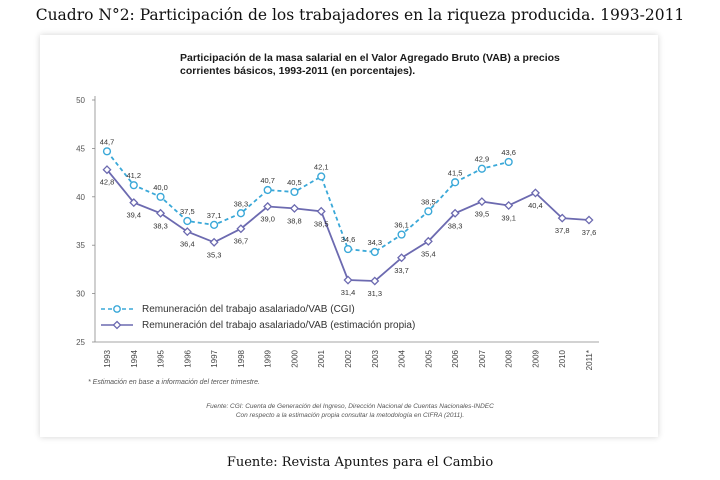 This screenshot has height=480, width=720. What do you see at coordinates (589, 232) in the screenshot?
I see `data-label: 37,6` at bounding box center [589, 232].